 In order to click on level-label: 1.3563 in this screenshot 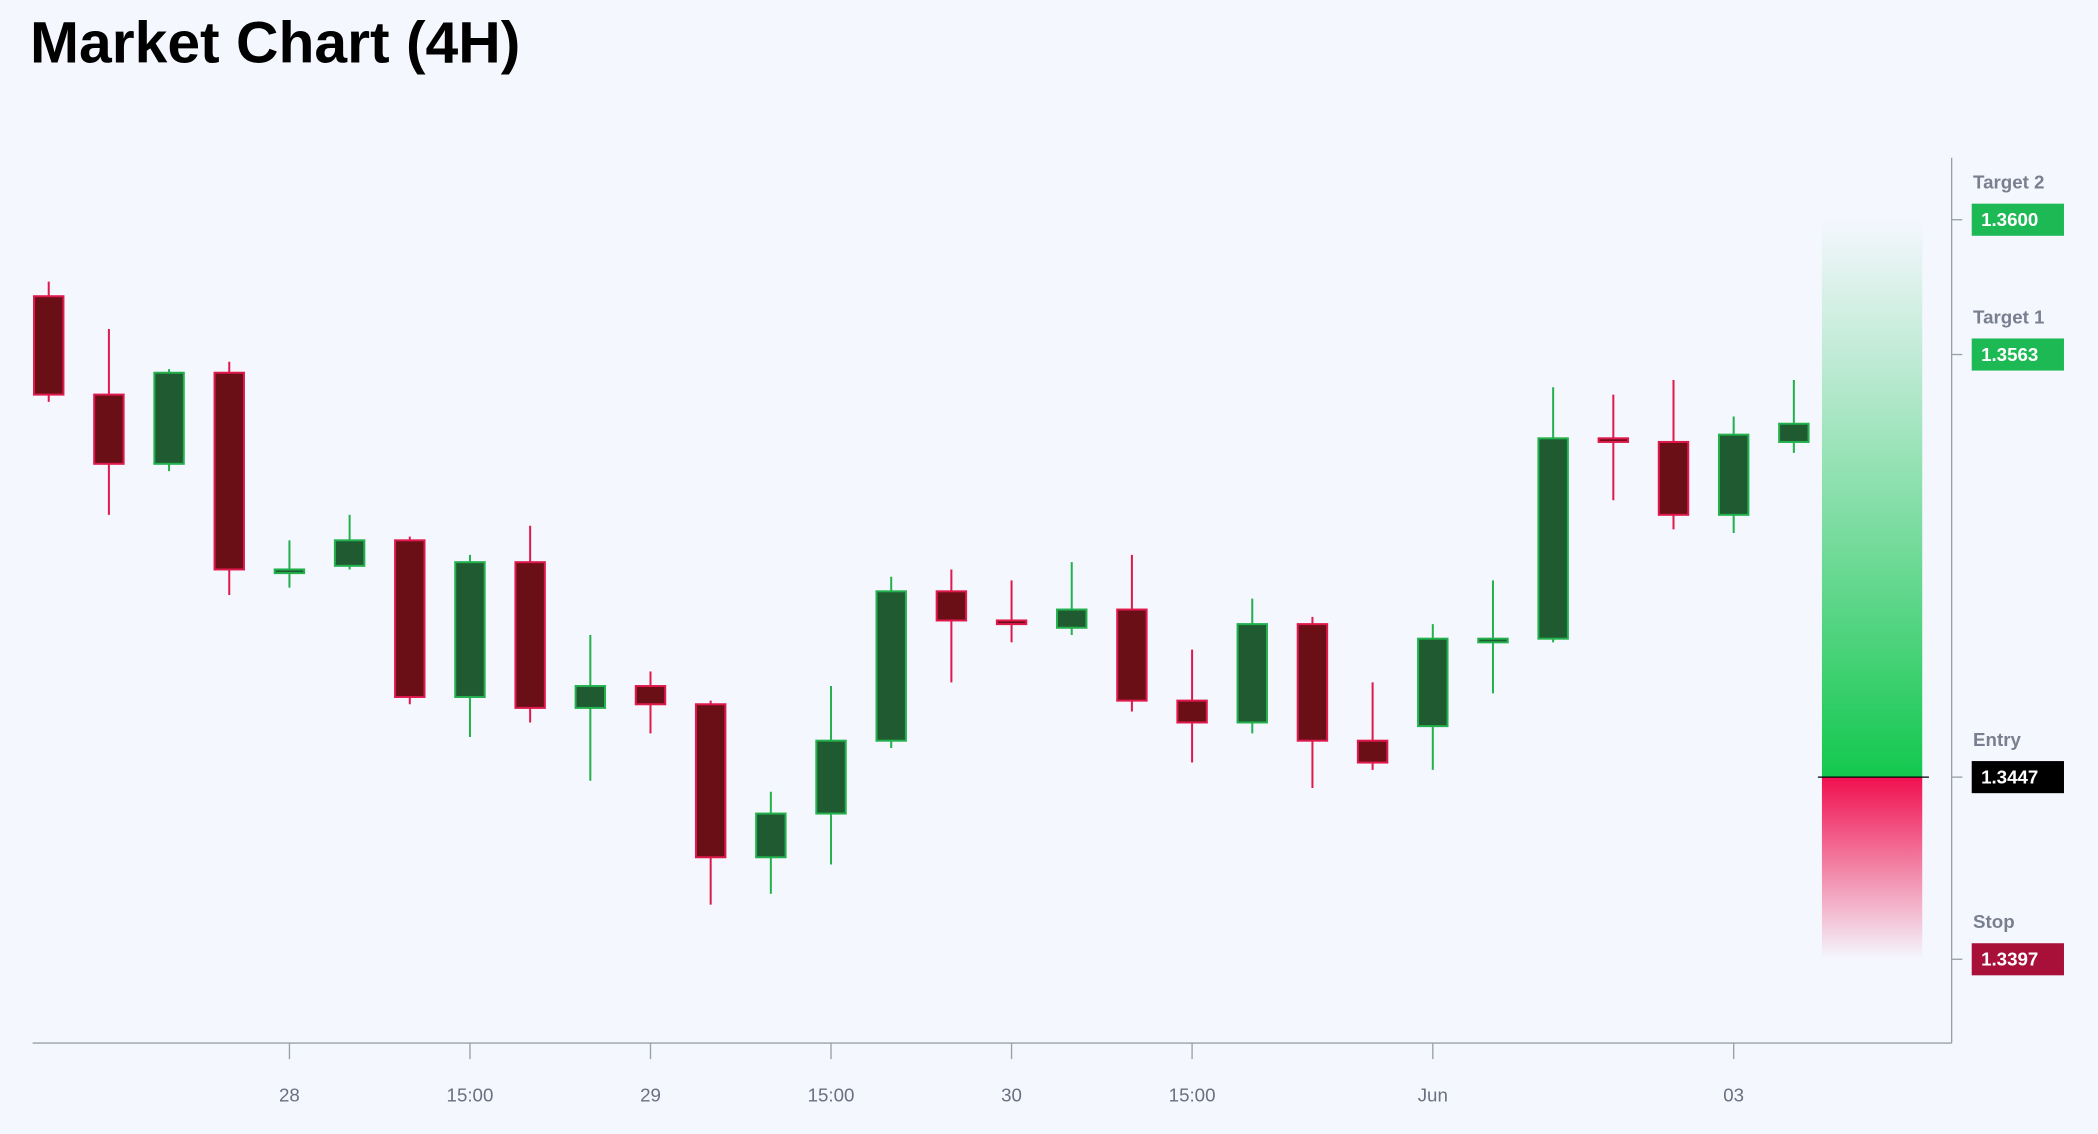, I will do `click(2009, 354)`.